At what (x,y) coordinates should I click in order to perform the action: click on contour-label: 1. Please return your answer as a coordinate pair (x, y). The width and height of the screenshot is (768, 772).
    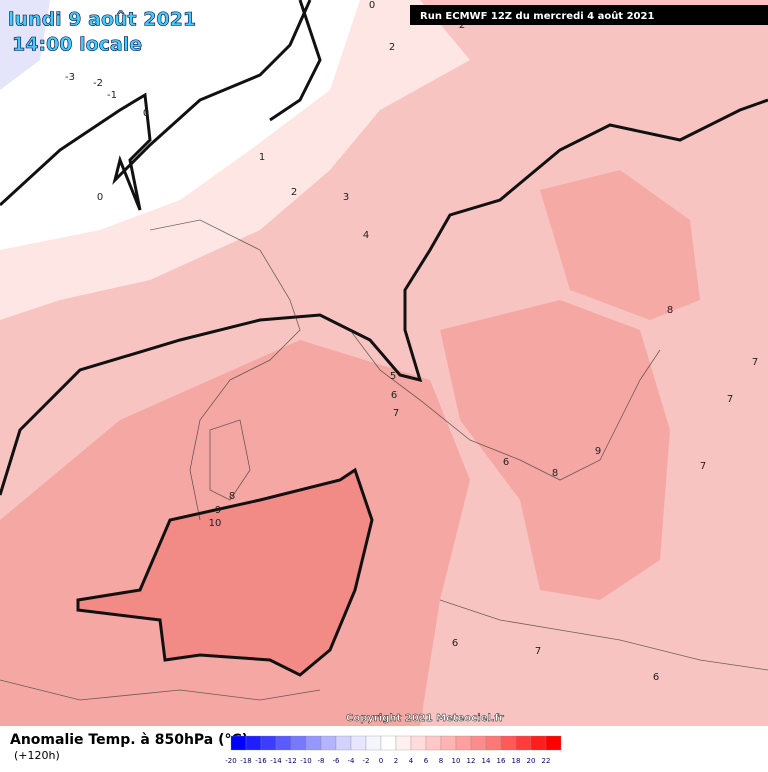
    Looking at the image, I should click on (262, 157).